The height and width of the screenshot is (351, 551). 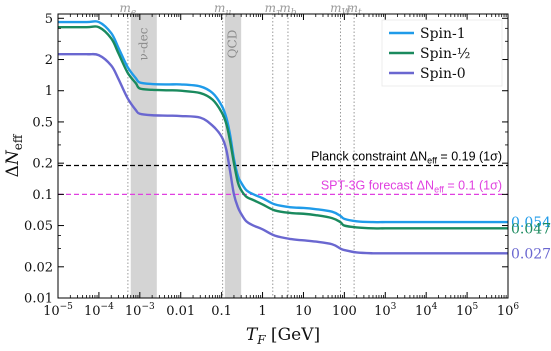 I want to click on x-tick-label-5: 1, so click(x=262, y=311).